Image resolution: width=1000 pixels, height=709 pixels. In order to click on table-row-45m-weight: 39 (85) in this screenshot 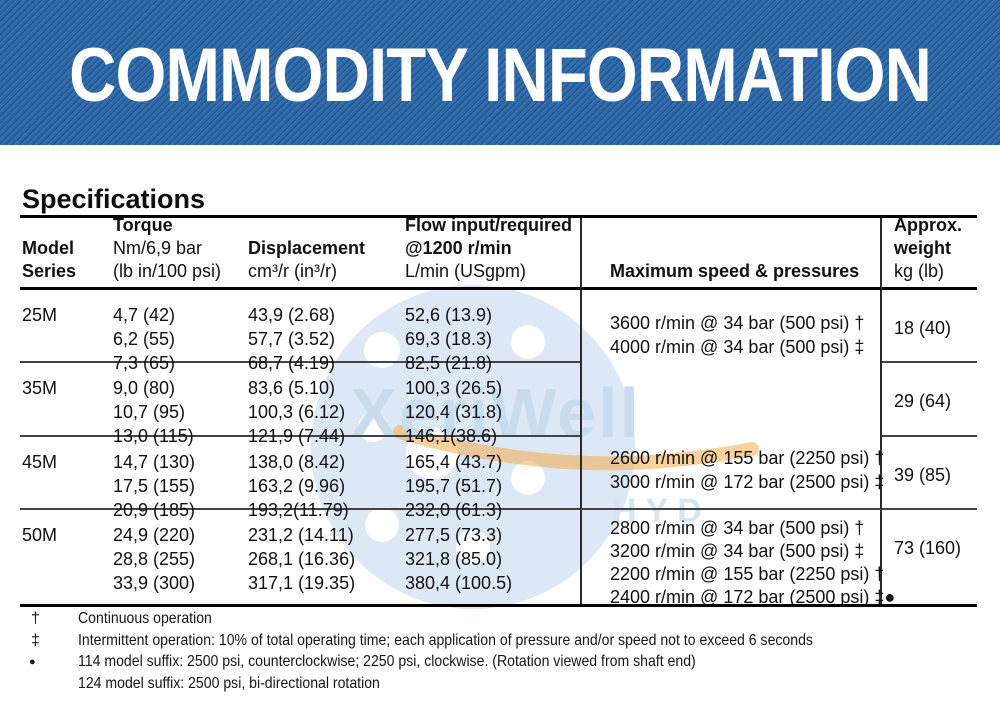, I will do `click(929, 473)`.